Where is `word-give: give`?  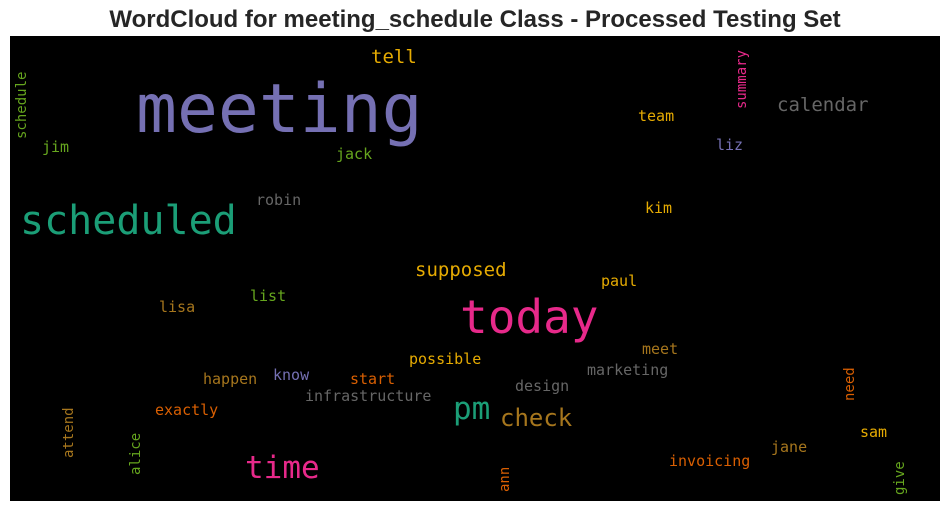
word-give: give is located at coordinates (900, 478).